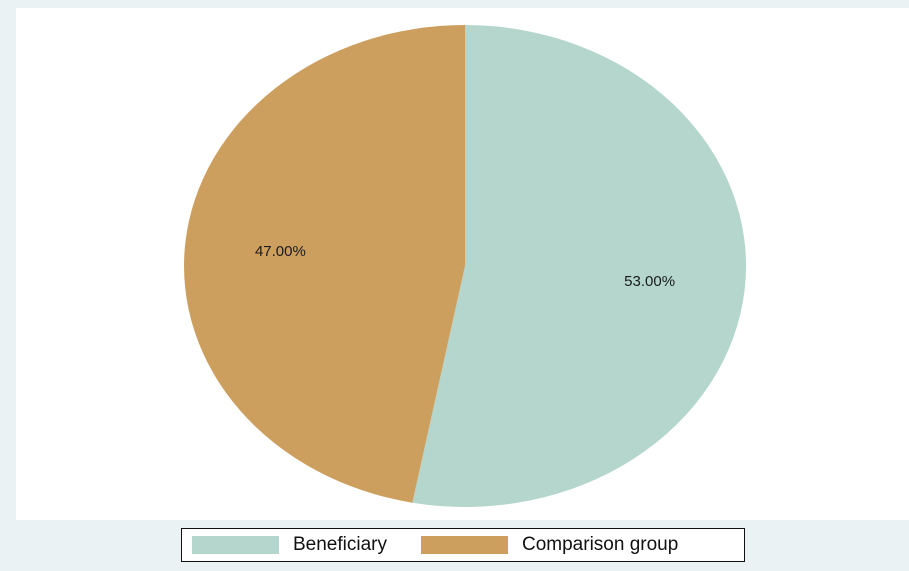  I want to click on legend: Beneficiary Comparison group, so click(463, 545).